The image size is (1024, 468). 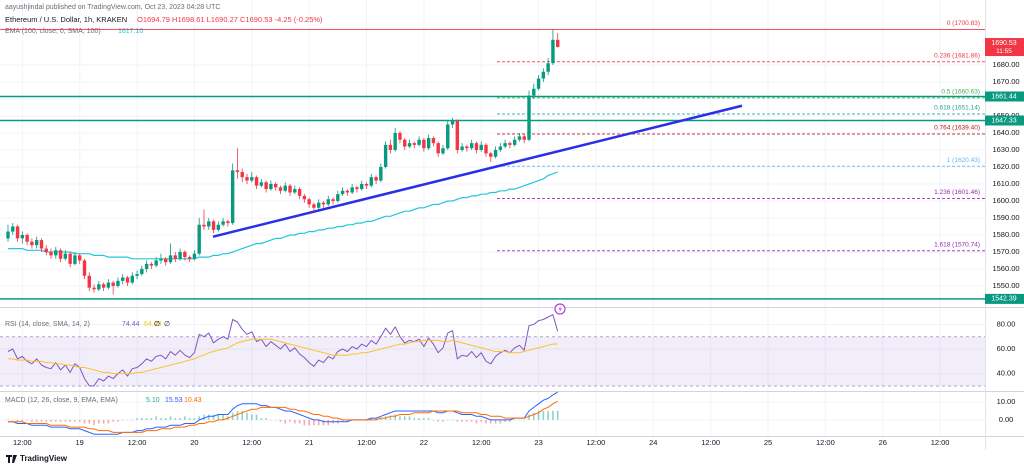 I want to click on rsi-label: RSI (14, close, SMA, 14, 2), so click(x=47, y=324).